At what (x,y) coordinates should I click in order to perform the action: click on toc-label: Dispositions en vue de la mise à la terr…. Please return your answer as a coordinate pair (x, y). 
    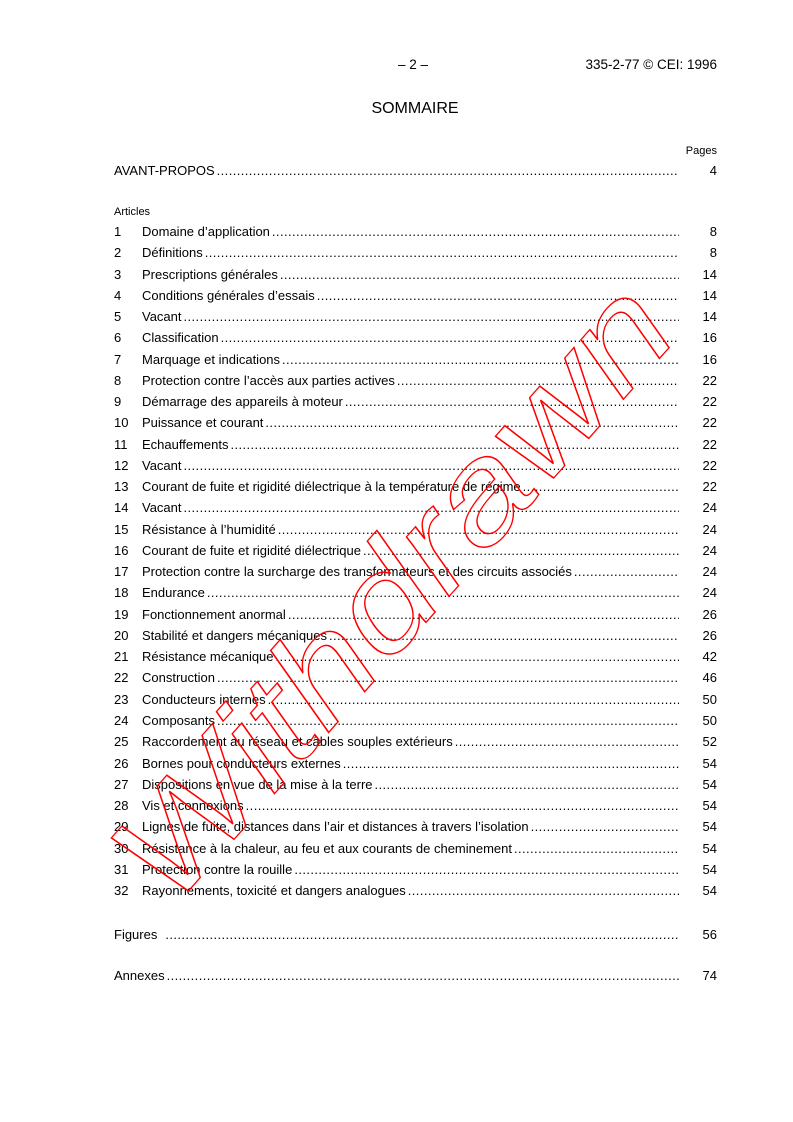
    Looking at the image, I should click on (257, 784).